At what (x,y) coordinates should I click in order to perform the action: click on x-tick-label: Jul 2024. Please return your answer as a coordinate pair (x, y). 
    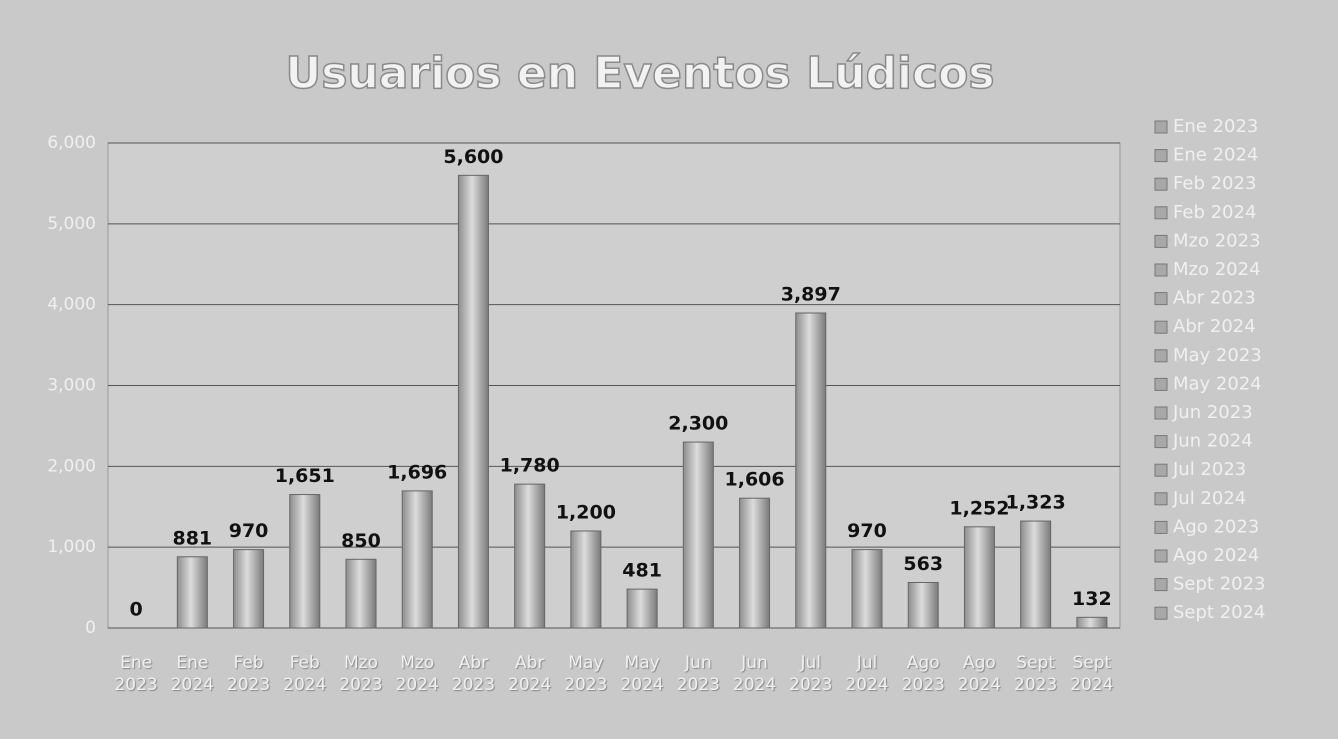
    Looking at the image, I should click on (867, 674).